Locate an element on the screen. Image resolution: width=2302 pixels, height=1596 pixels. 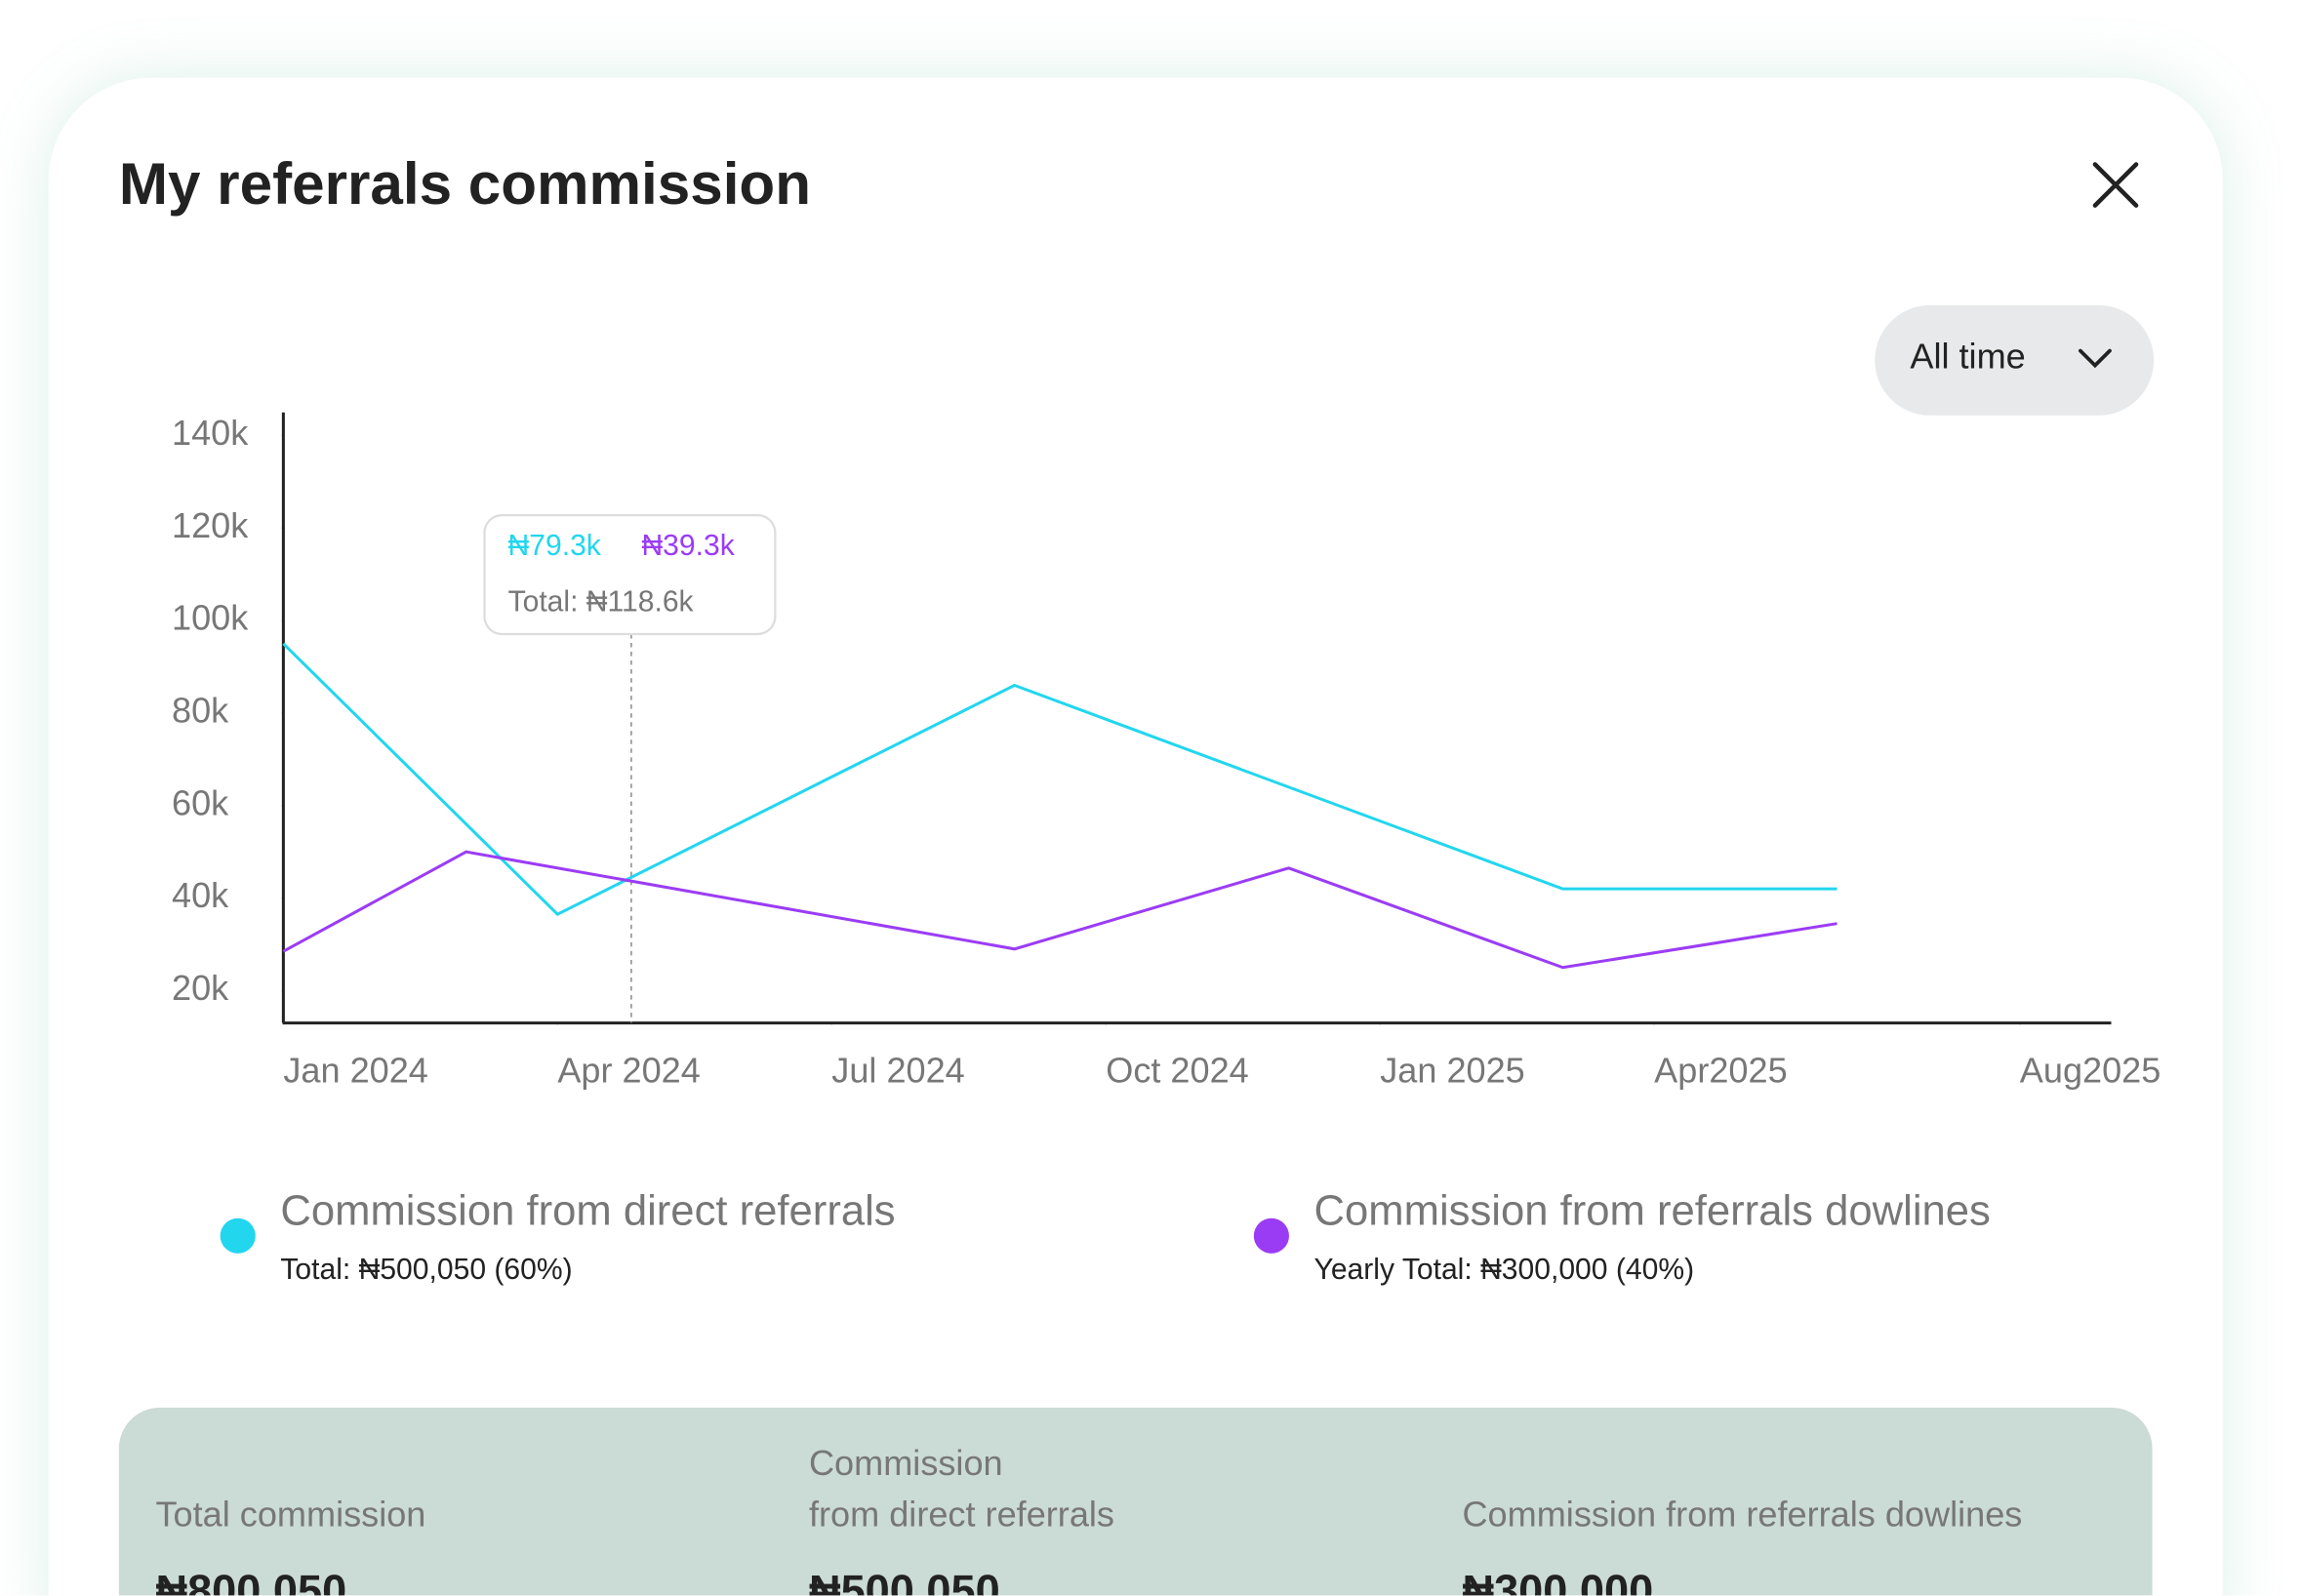
x-tick-label: Oct 2024 is located at coordinates (1177, 1070).